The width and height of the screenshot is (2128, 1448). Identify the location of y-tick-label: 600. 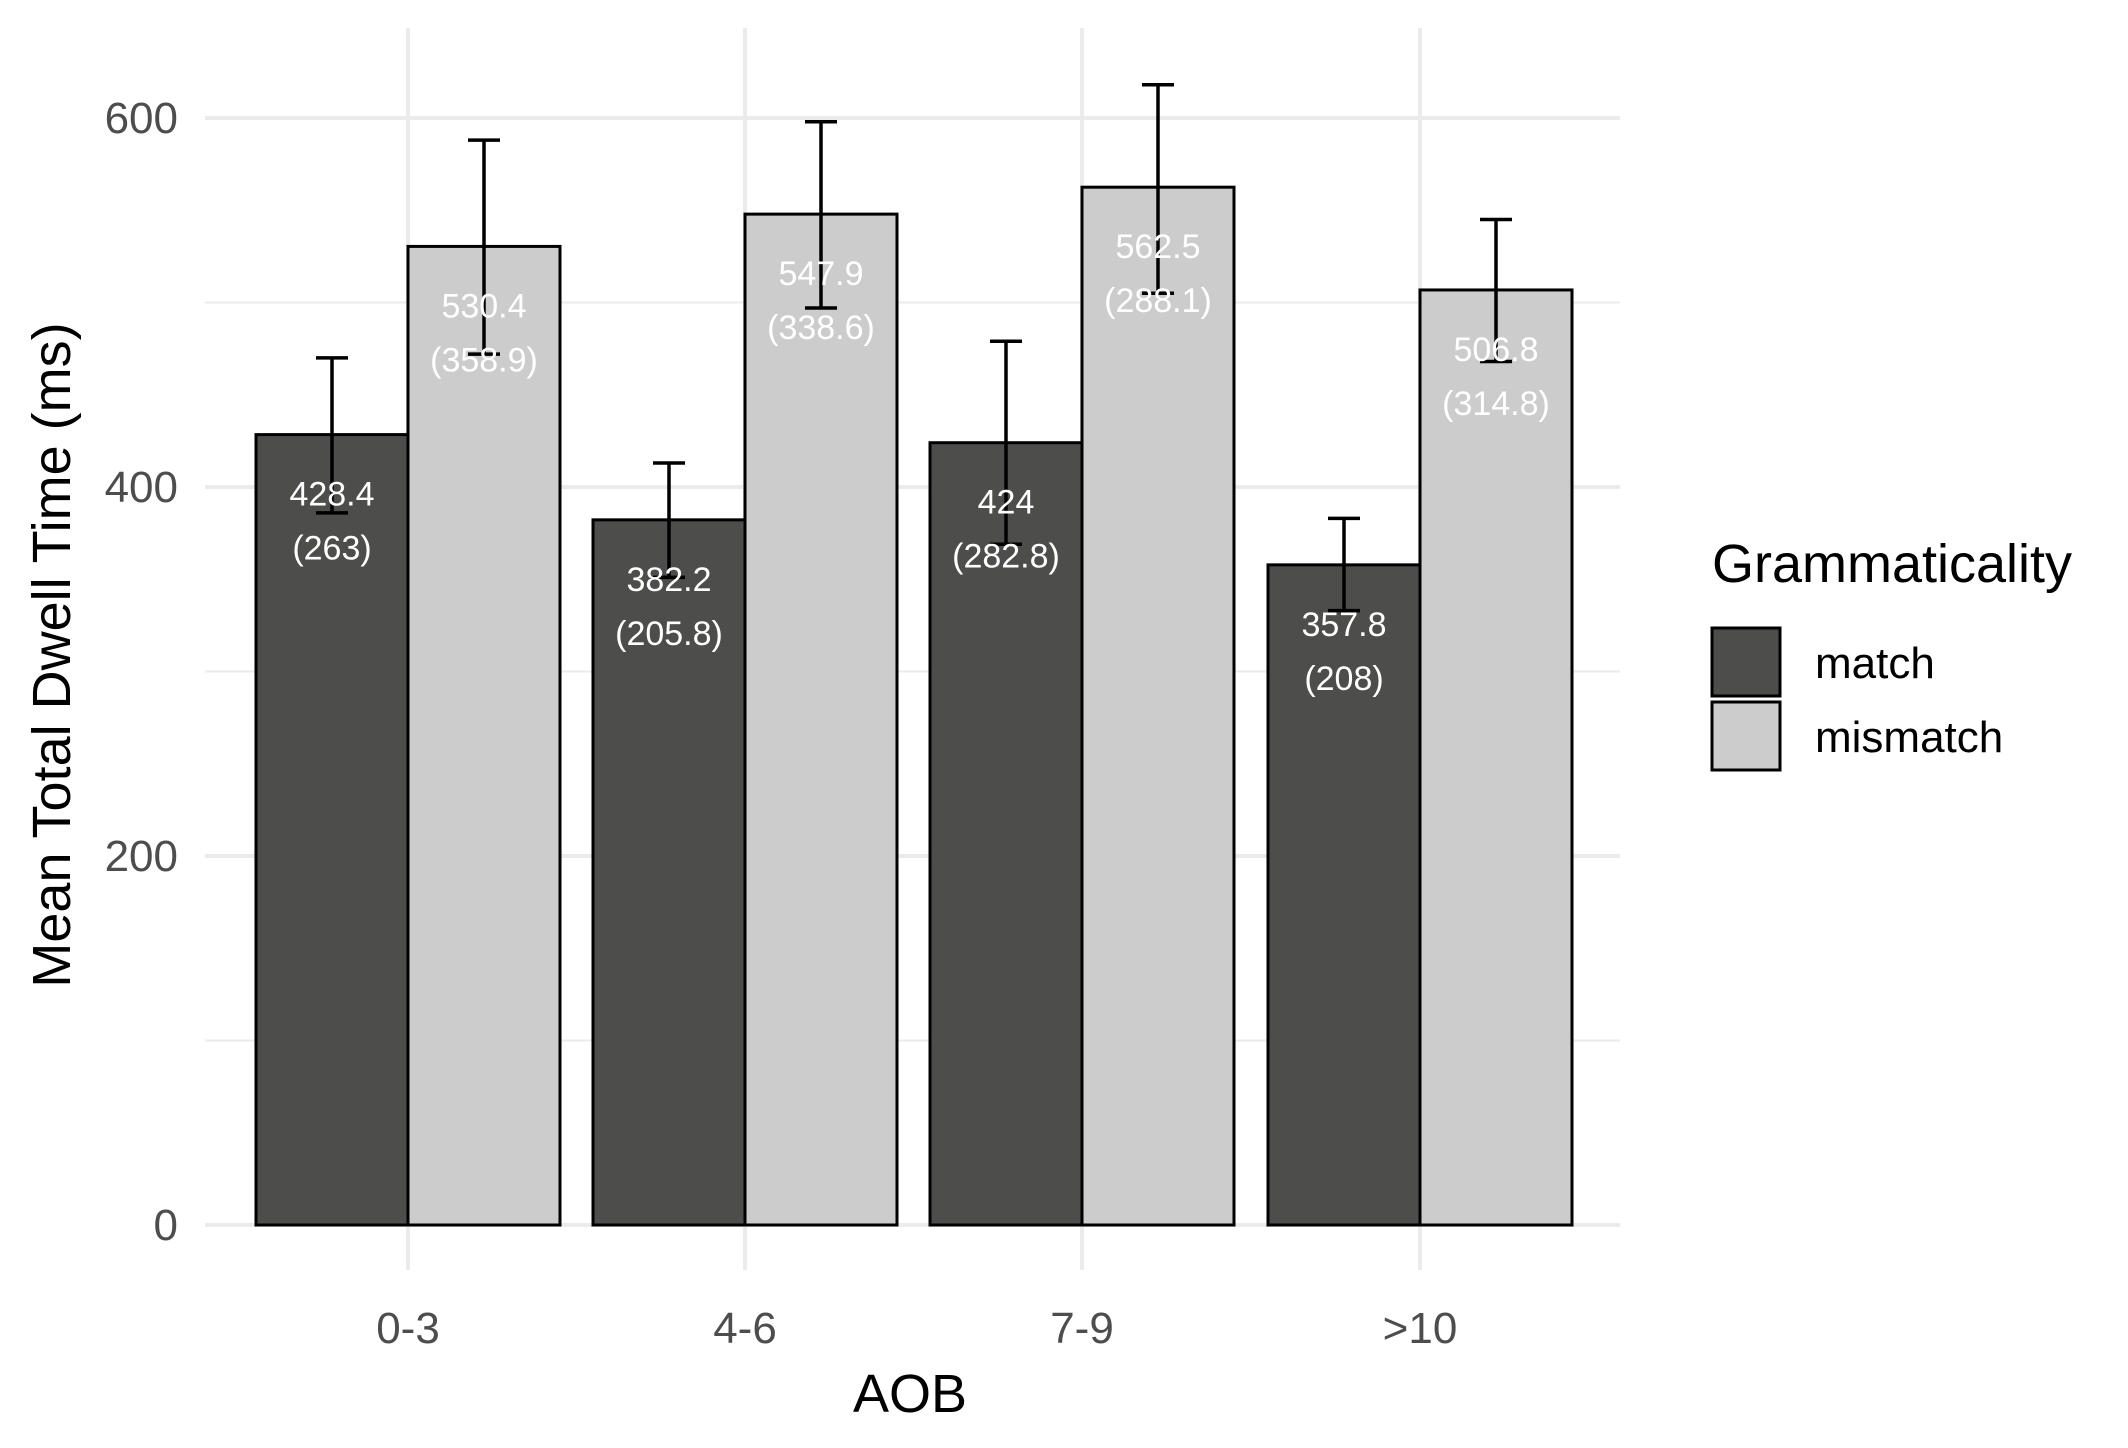
(141, 118).